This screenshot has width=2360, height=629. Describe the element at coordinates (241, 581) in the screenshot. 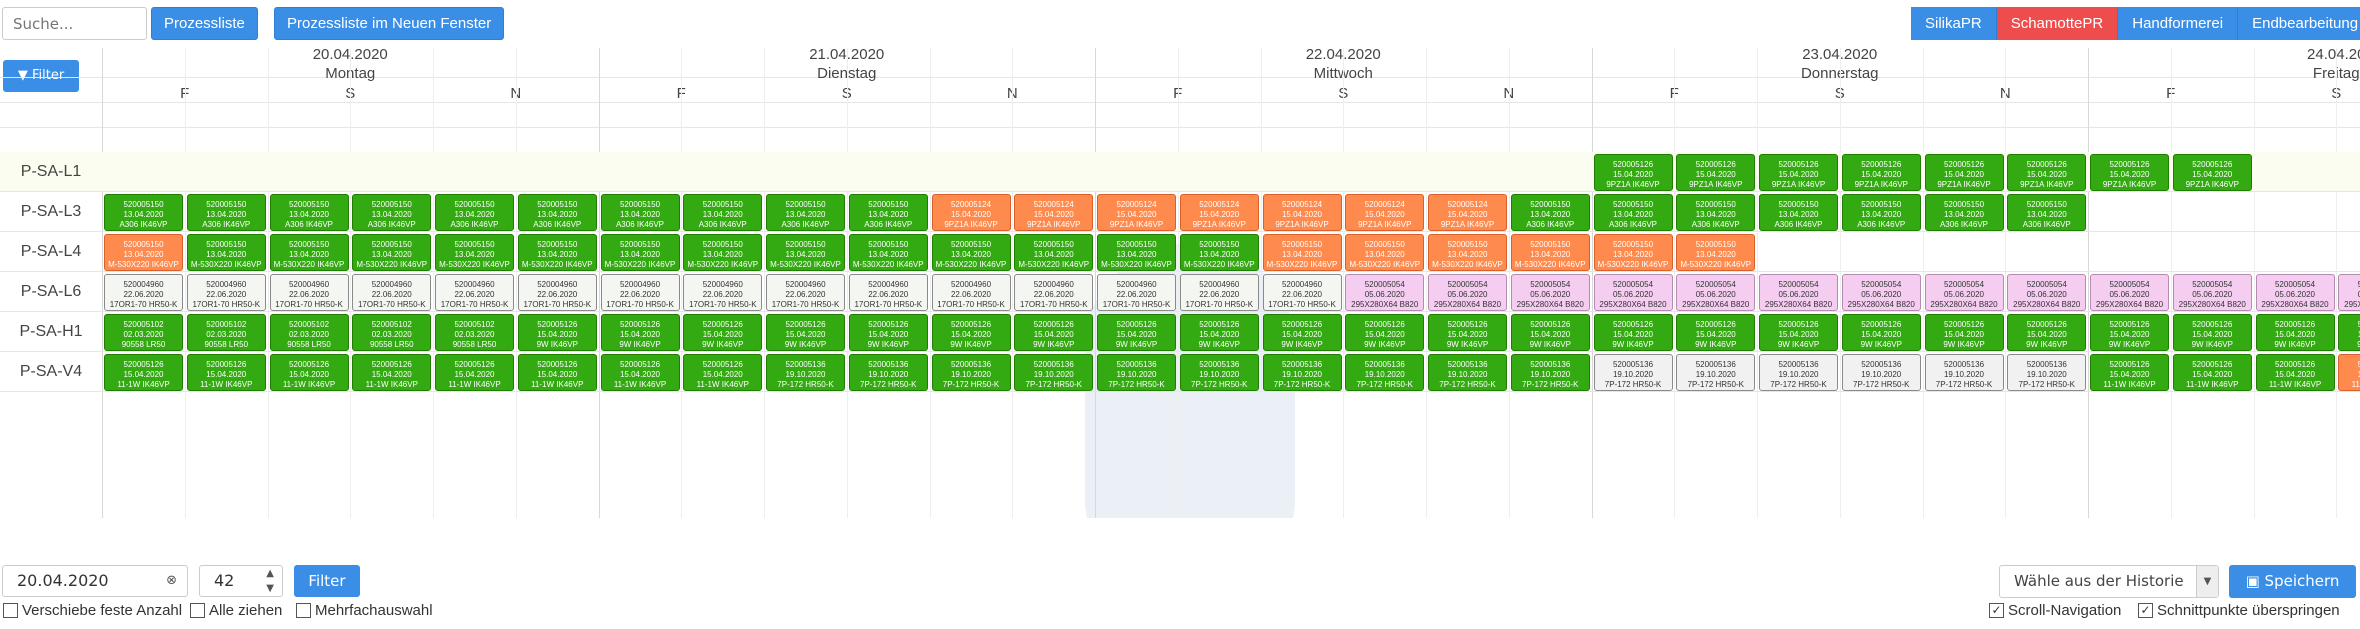

I see `count-input: 42 ▲ ▼` at that location.